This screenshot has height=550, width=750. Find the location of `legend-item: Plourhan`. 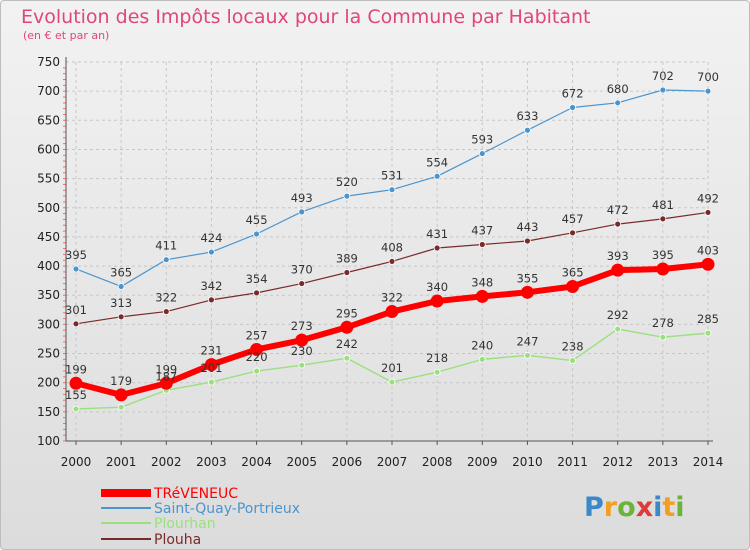

legend-item: Plourhan is located at coordinates (158, 524).